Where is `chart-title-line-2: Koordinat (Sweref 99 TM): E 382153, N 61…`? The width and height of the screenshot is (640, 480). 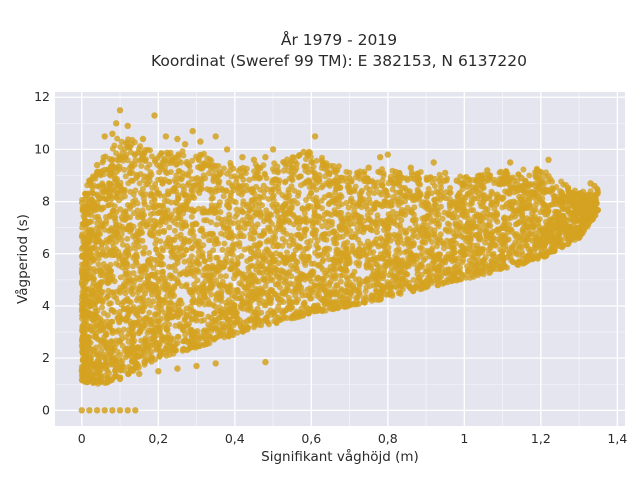
chart-title-line-2: Koordinat (Sweref 99 TM): E 382153, N 61… is located at coordinates (339, 61).